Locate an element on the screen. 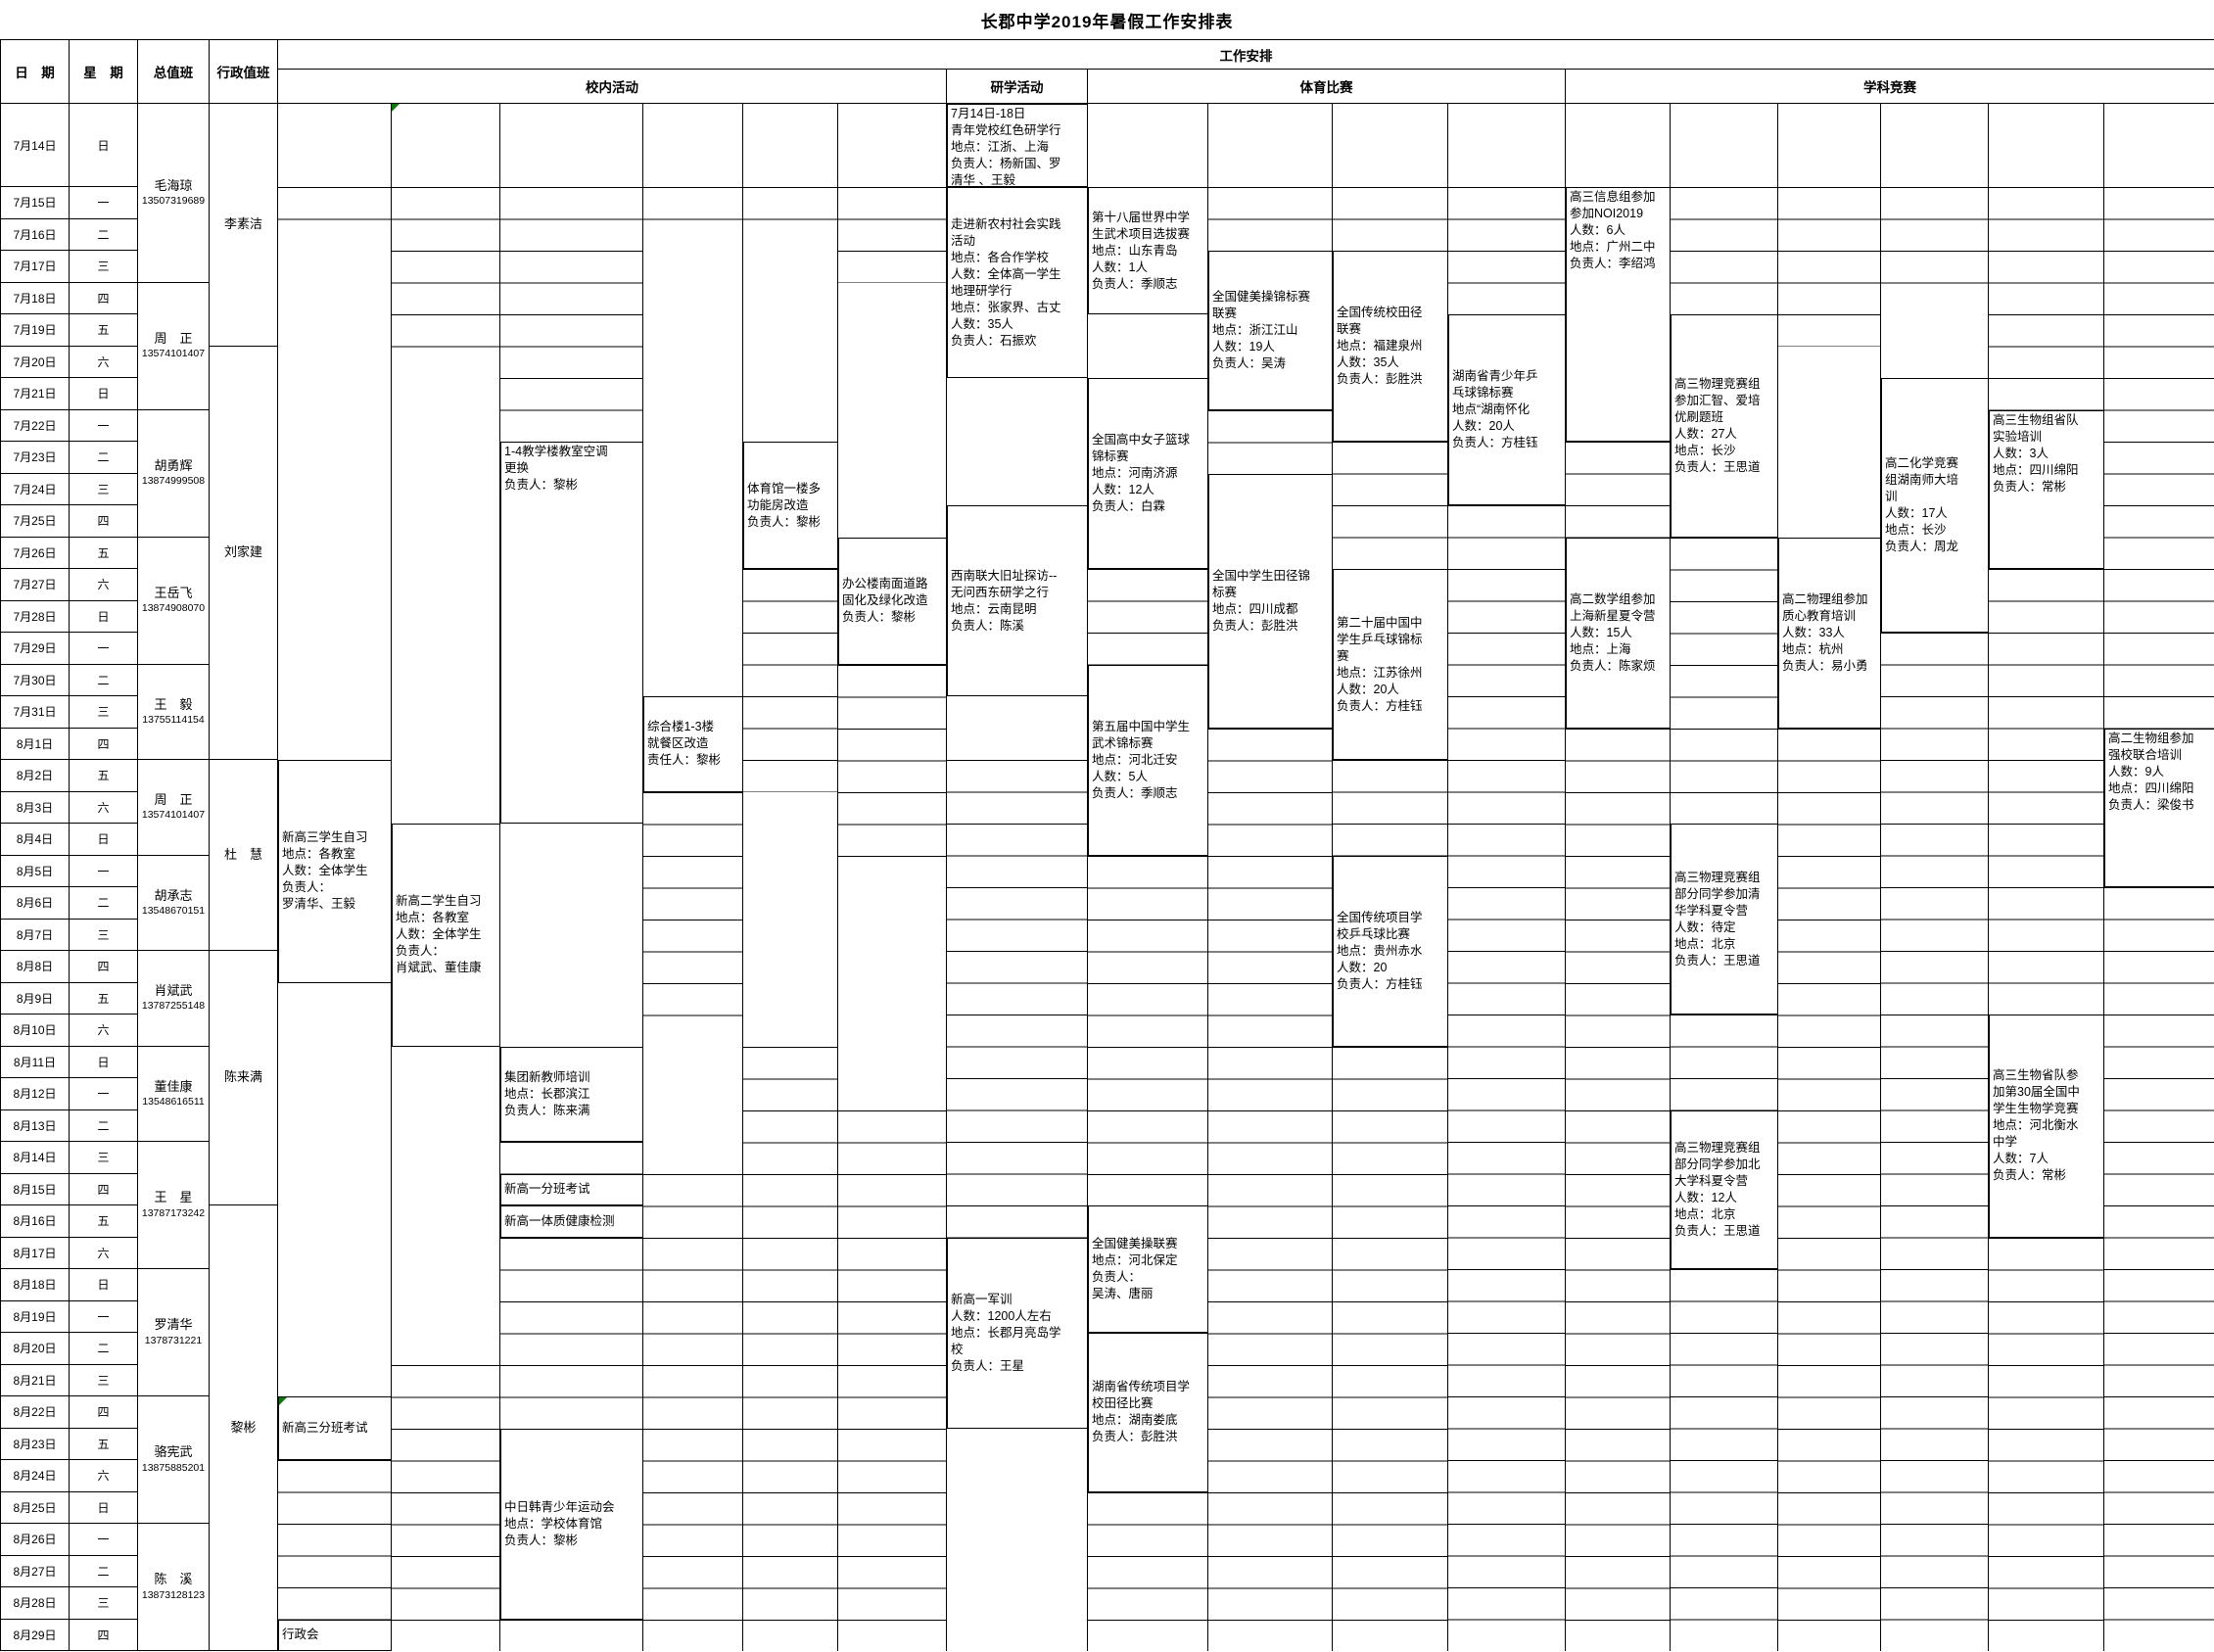 The height and width of the screenshot is (1652, 2214). event-text-line: 组湖南师大培 is located at coordinates (1922, 480).